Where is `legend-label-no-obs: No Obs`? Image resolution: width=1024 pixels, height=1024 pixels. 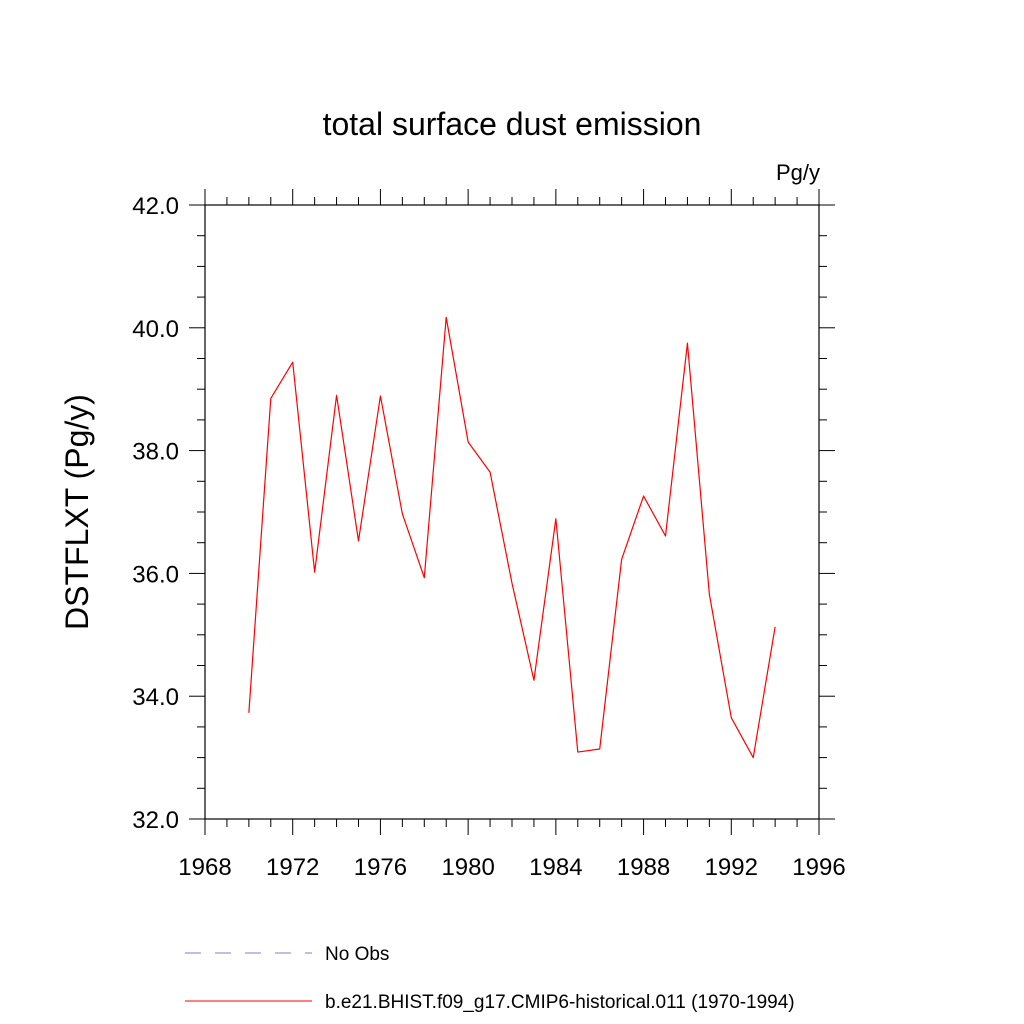
legend-label-no-obs: No Obs is located at coordinates (357, 954).